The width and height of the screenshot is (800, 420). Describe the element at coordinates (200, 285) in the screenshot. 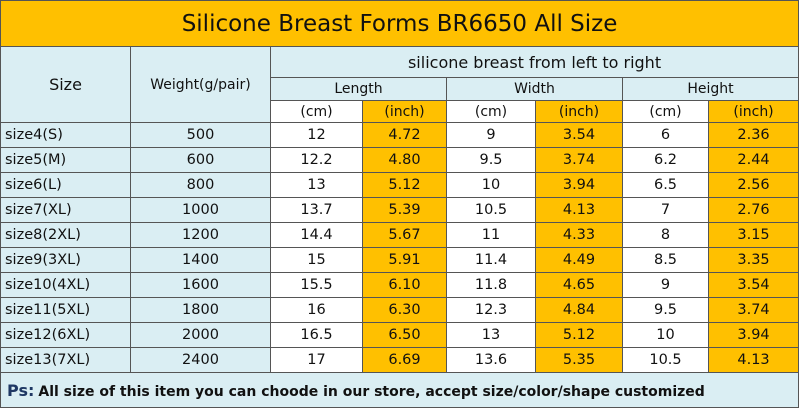

I see `weight-cell: 1600` at that location.